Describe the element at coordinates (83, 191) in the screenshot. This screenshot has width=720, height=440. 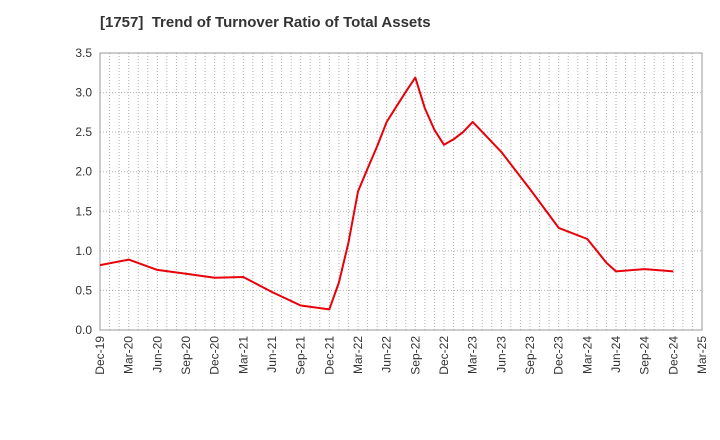
I see `y-axis-ticks: 0.0 0.5 1.0 1.5 2.0 2.5 3.0 3.5` at that location.